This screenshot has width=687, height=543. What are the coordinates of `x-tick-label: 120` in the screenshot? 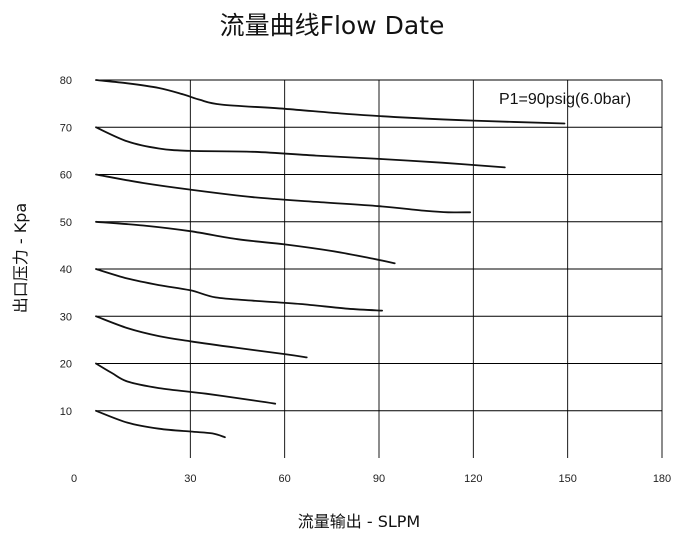 It's located at (473, 479).